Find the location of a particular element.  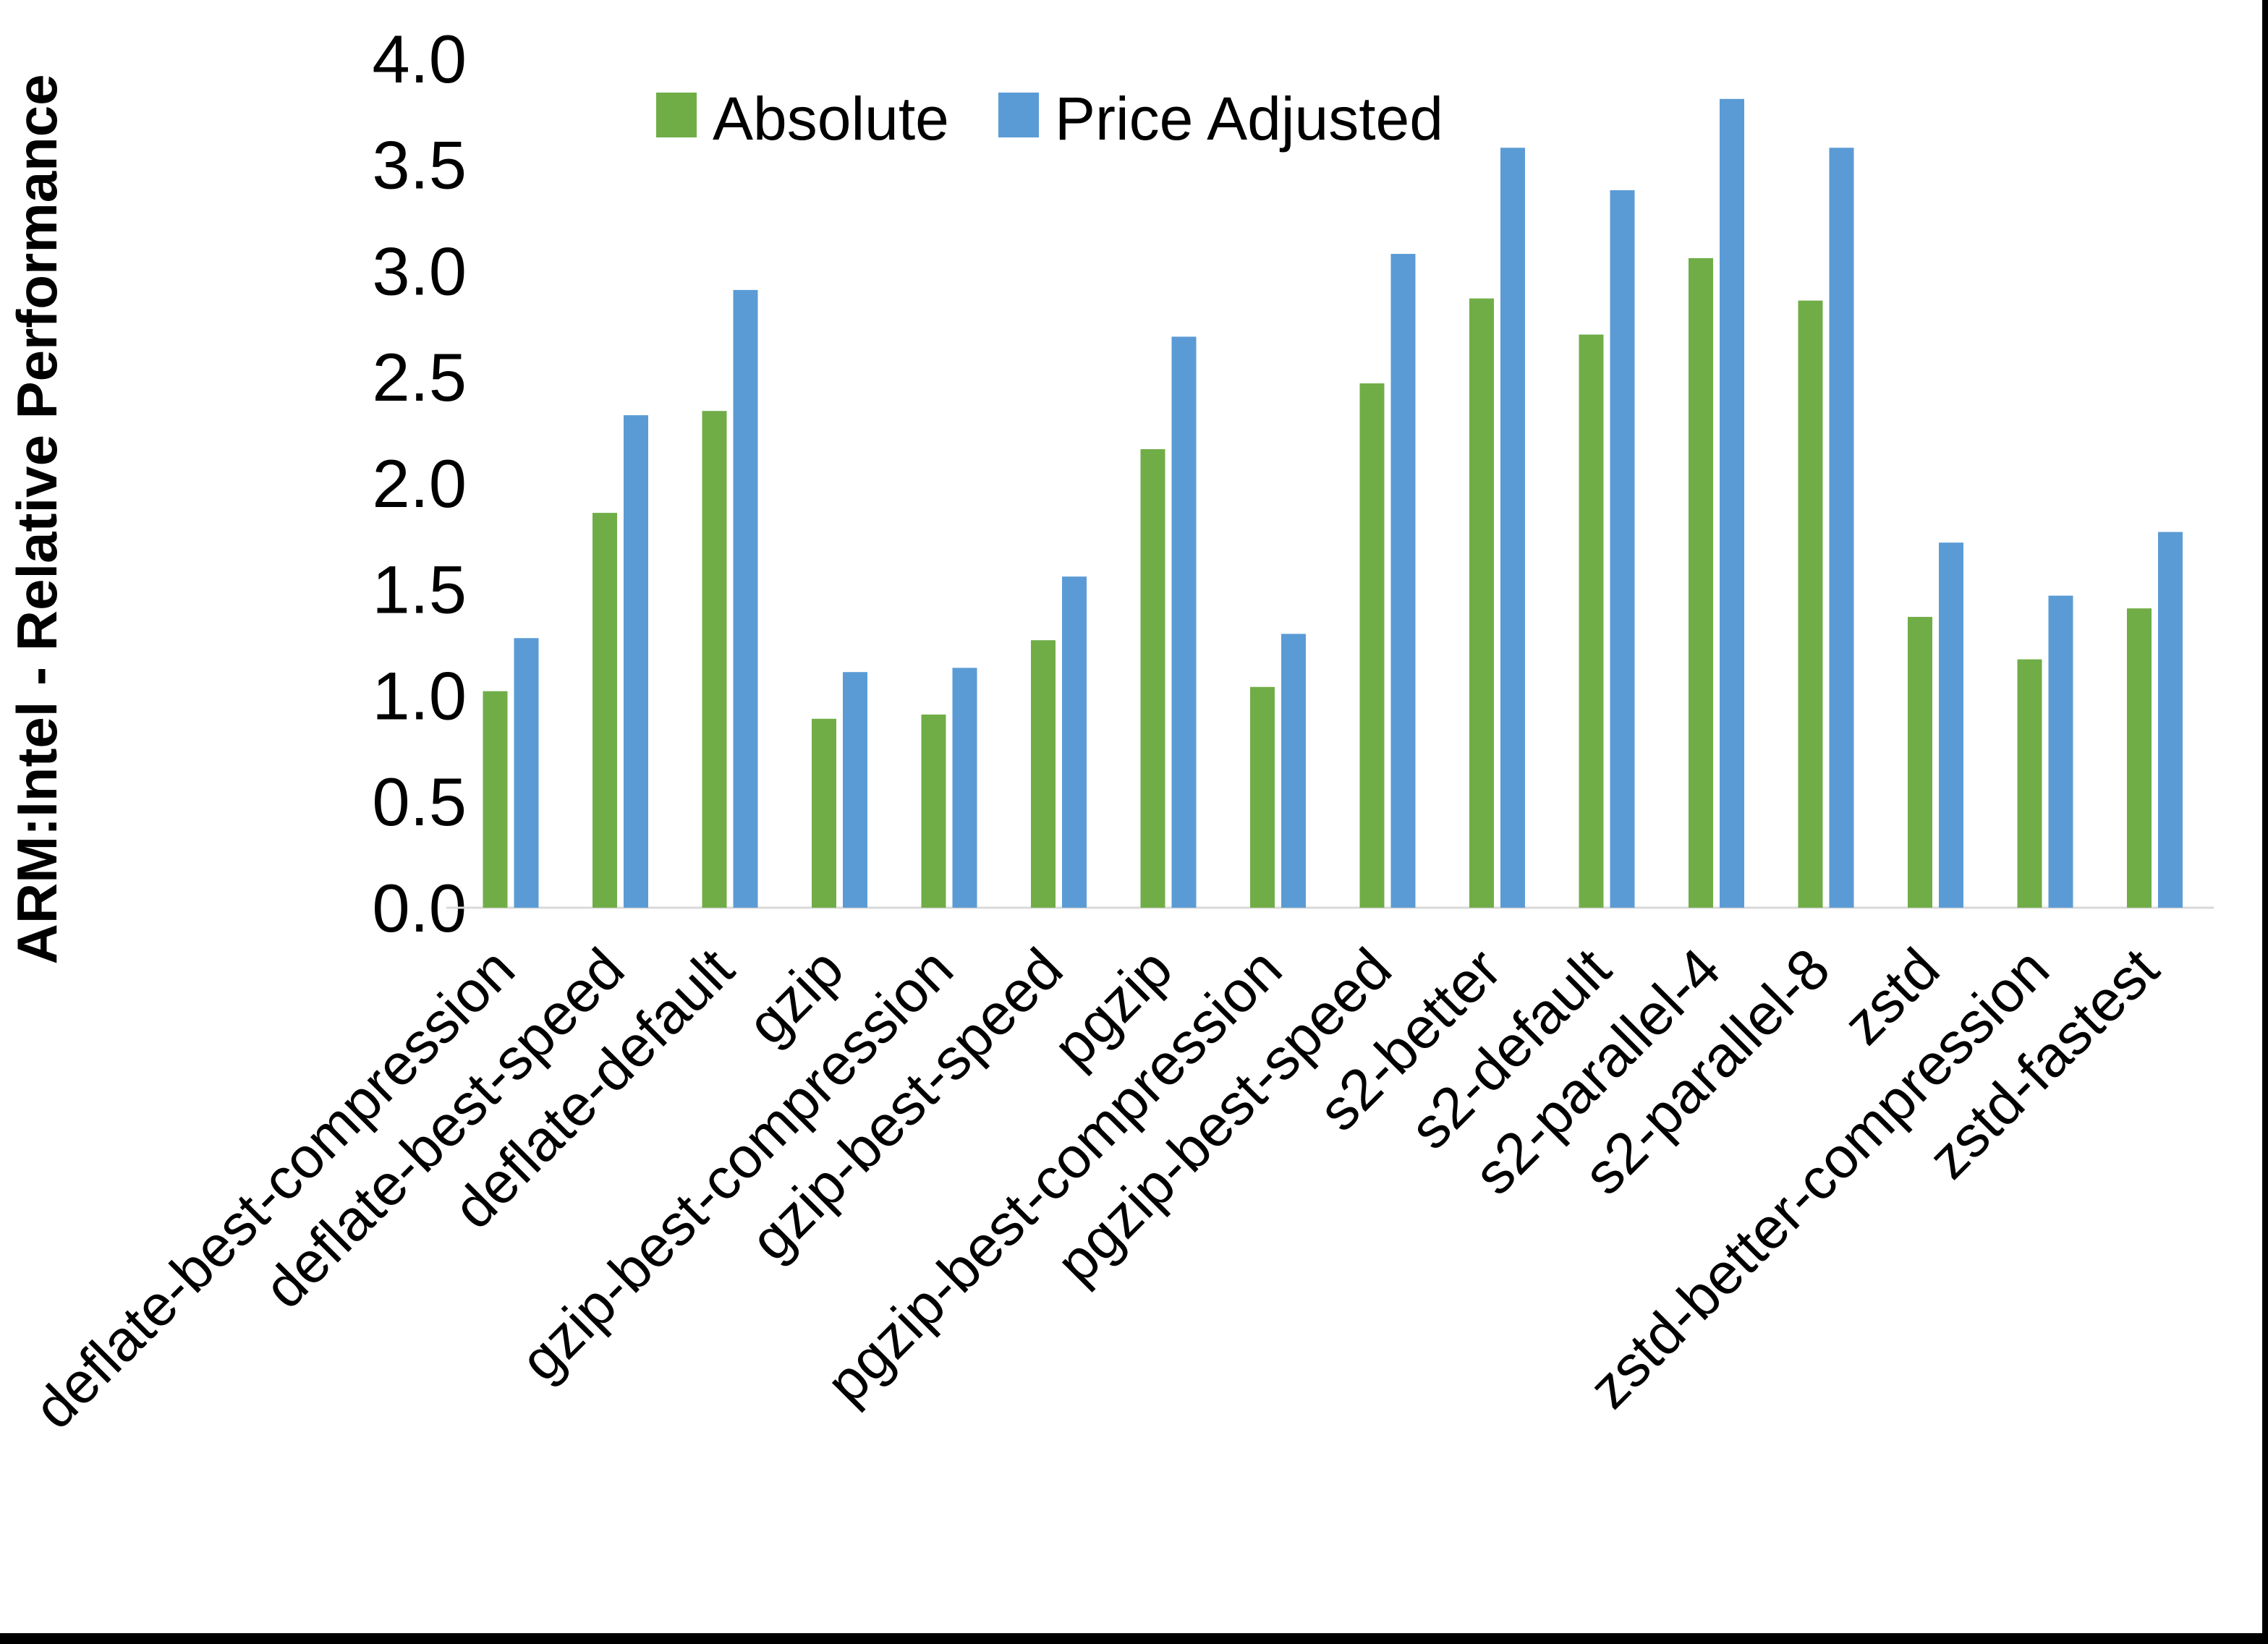

bar-price-adjusted-deflate-best-speed is located at coordinates (636, 661).